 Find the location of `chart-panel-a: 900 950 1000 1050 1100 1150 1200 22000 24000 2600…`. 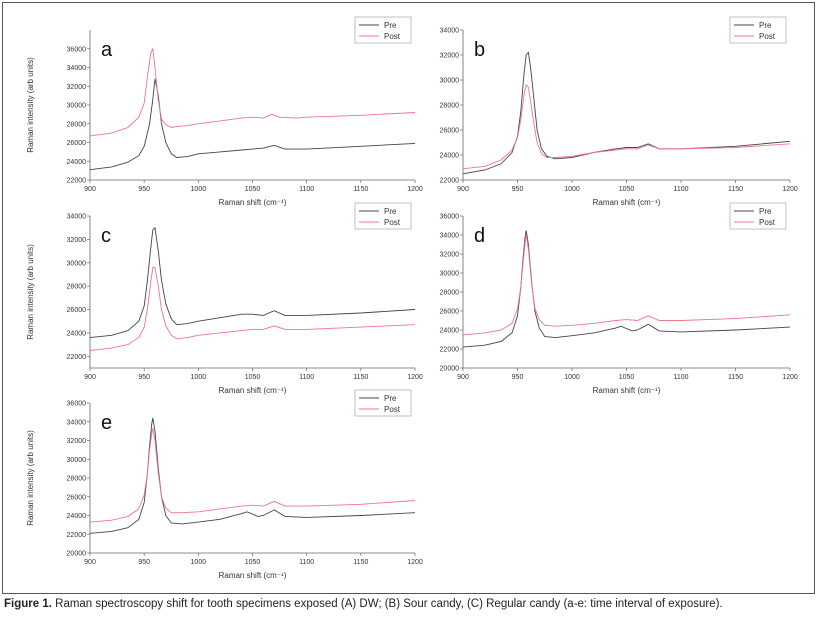

chart-panel-a: 900 950 1000 1050 1100 1150 1200 22000 24000 2600… is located at coordinates (224, 111).